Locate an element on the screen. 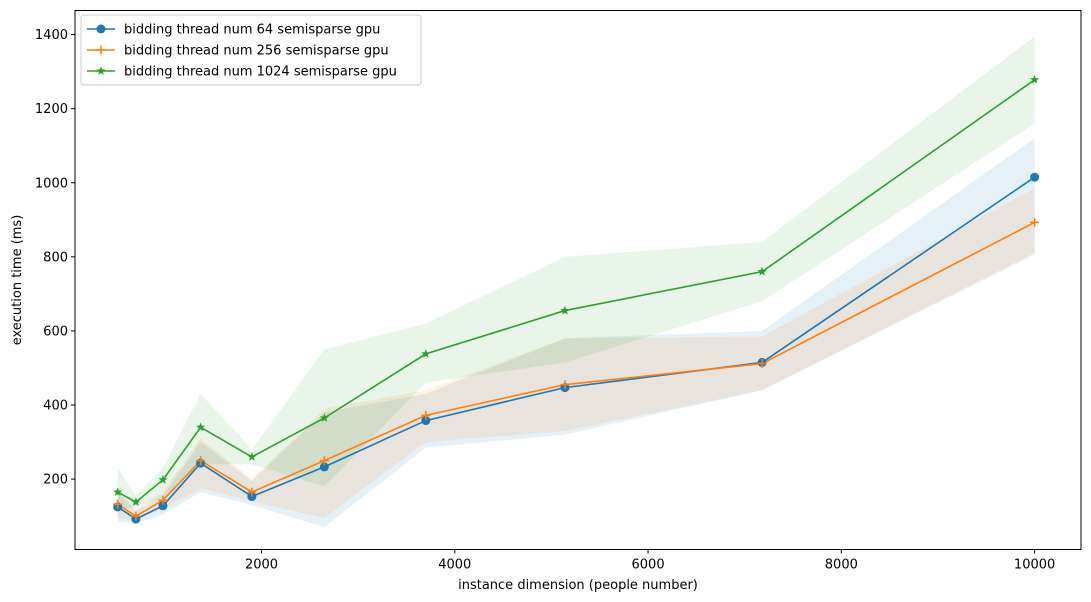 This screenshot has width=1091, height=602. x-tick-label: 2000 is located at coordinates (261, 565).